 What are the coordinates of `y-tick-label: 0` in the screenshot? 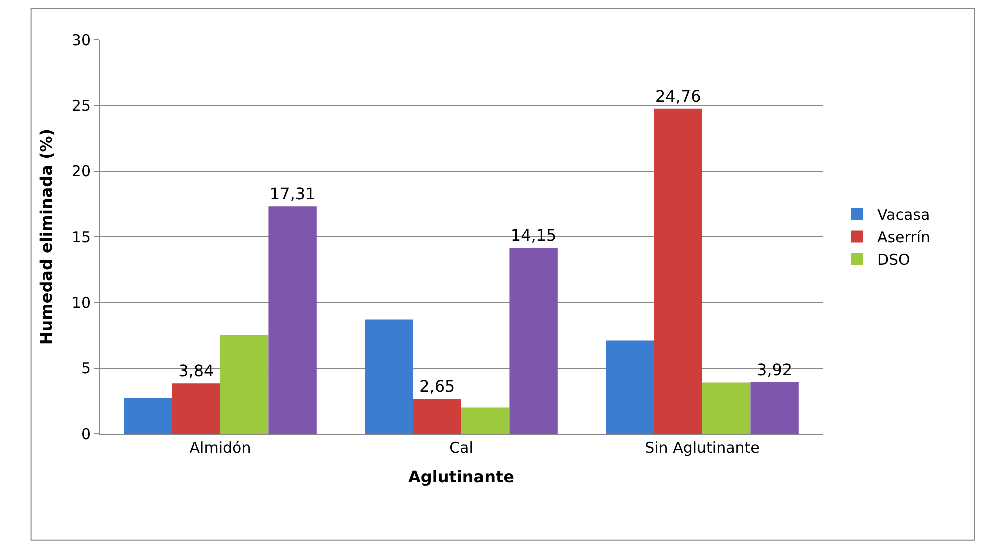 It's located at (86, 434).